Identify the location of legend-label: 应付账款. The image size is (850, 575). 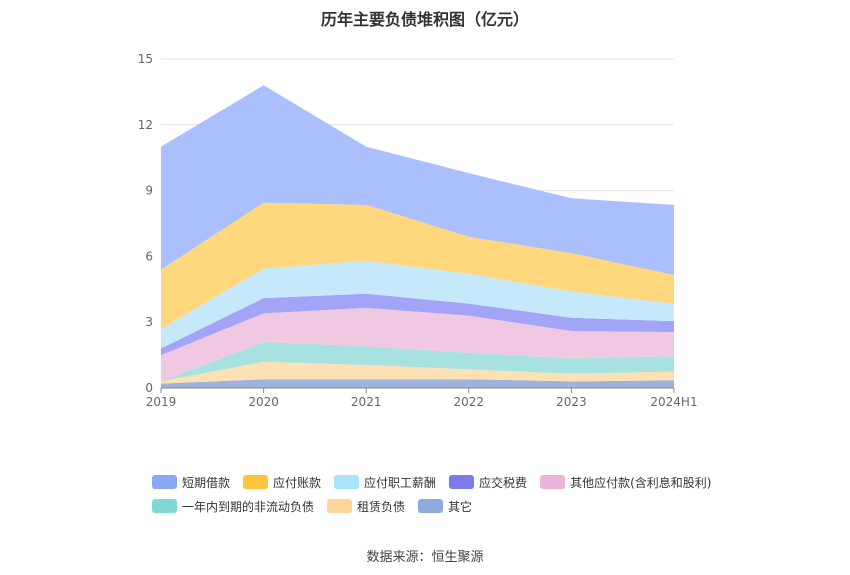
(297, 482).